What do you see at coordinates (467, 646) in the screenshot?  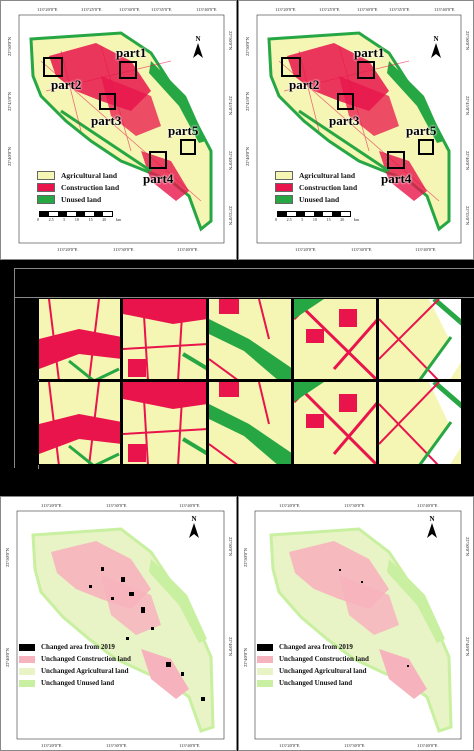 I see `right-coord-2: 22°40'0"N` at bounding box center [467, 646].